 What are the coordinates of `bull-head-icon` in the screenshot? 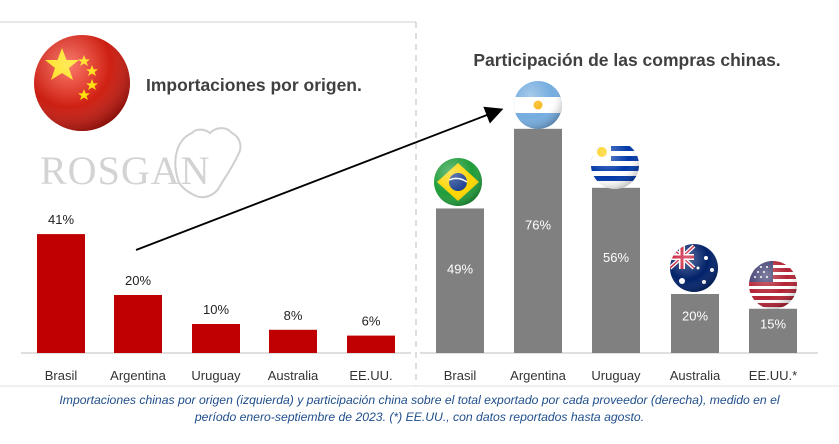 It's located at (208, 163).